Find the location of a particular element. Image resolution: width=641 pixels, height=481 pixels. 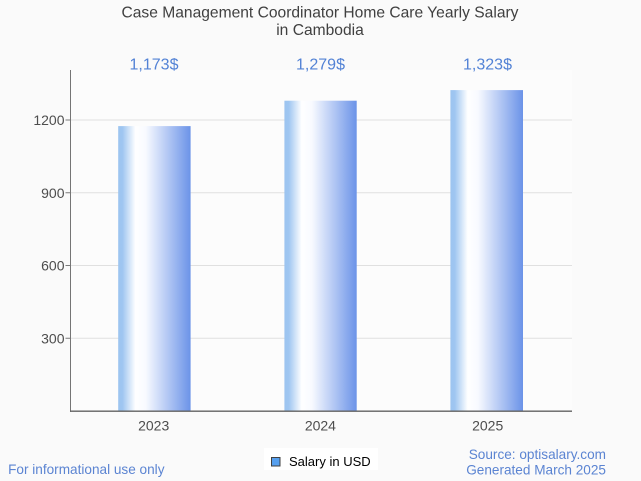

svg-text: Salary in USD is located at coordinates (330, 461).